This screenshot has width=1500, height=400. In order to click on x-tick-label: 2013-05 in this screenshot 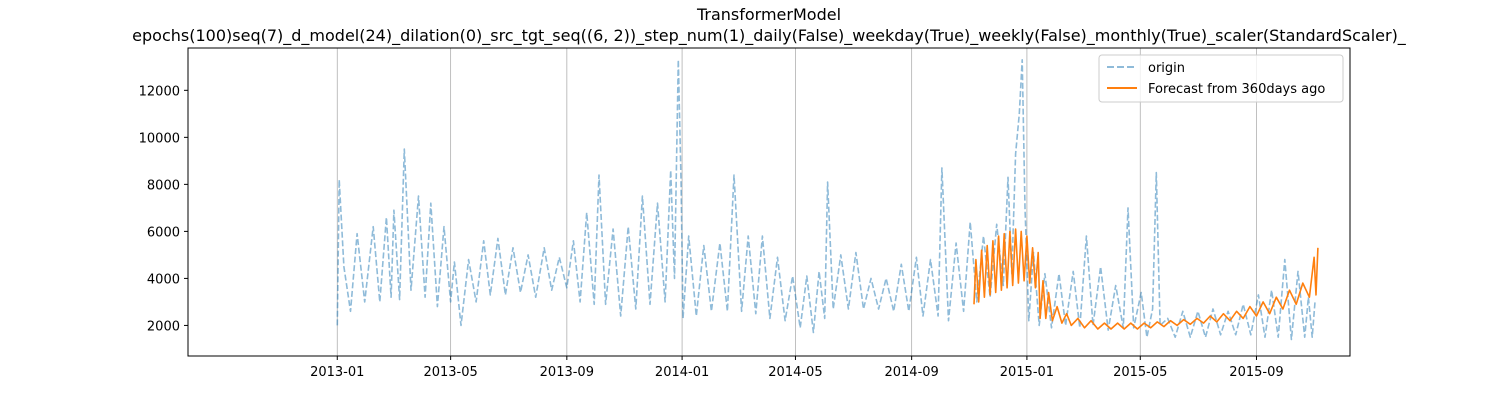, I will do `click(450, 372)`.